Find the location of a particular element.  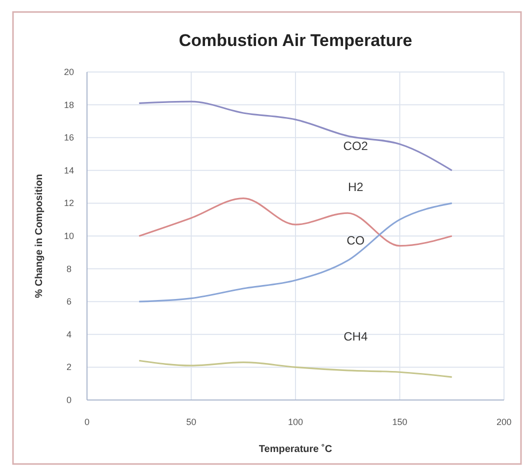

text: CH4 is located at coordinates (356, 336).